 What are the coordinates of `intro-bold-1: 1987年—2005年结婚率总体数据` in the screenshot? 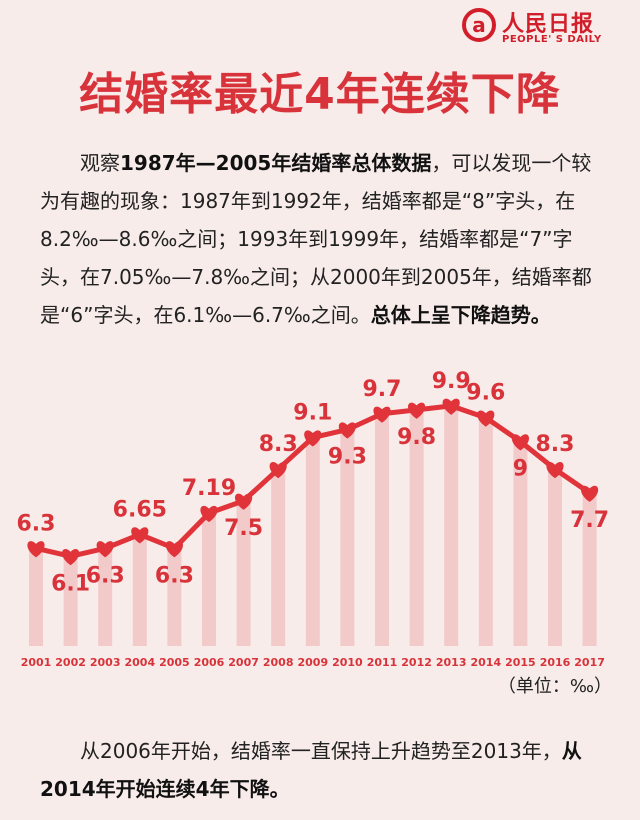 It's located at (276, 163).